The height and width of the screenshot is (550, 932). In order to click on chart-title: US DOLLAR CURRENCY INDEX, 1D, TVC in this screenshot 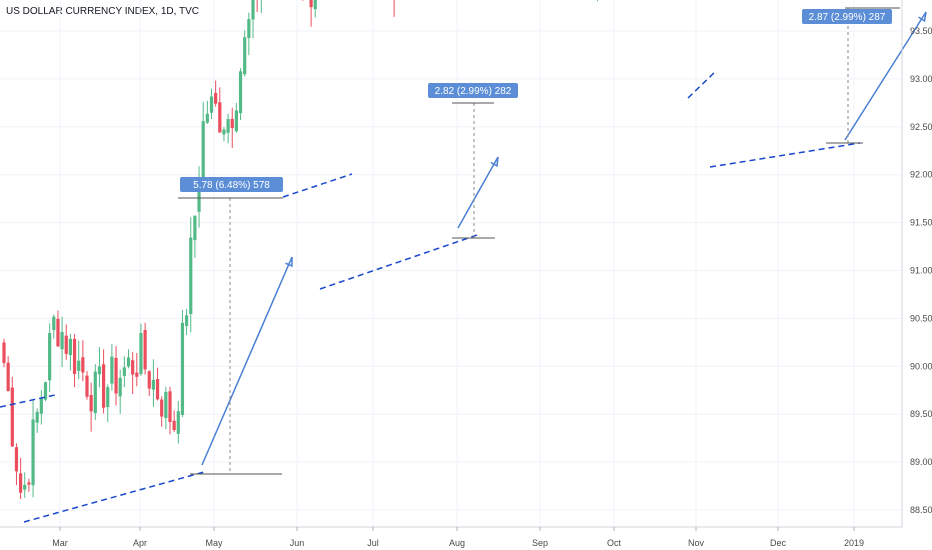, I will do `click(103, 11)`.